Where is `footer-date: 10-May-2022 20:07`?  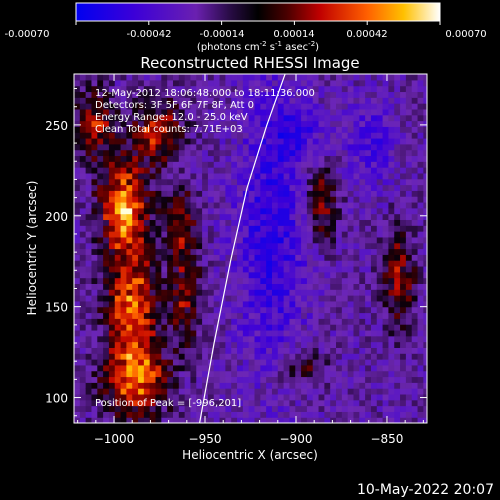 footer-date: 10-May-2022 20:07 is located at coordinates (425, 490).